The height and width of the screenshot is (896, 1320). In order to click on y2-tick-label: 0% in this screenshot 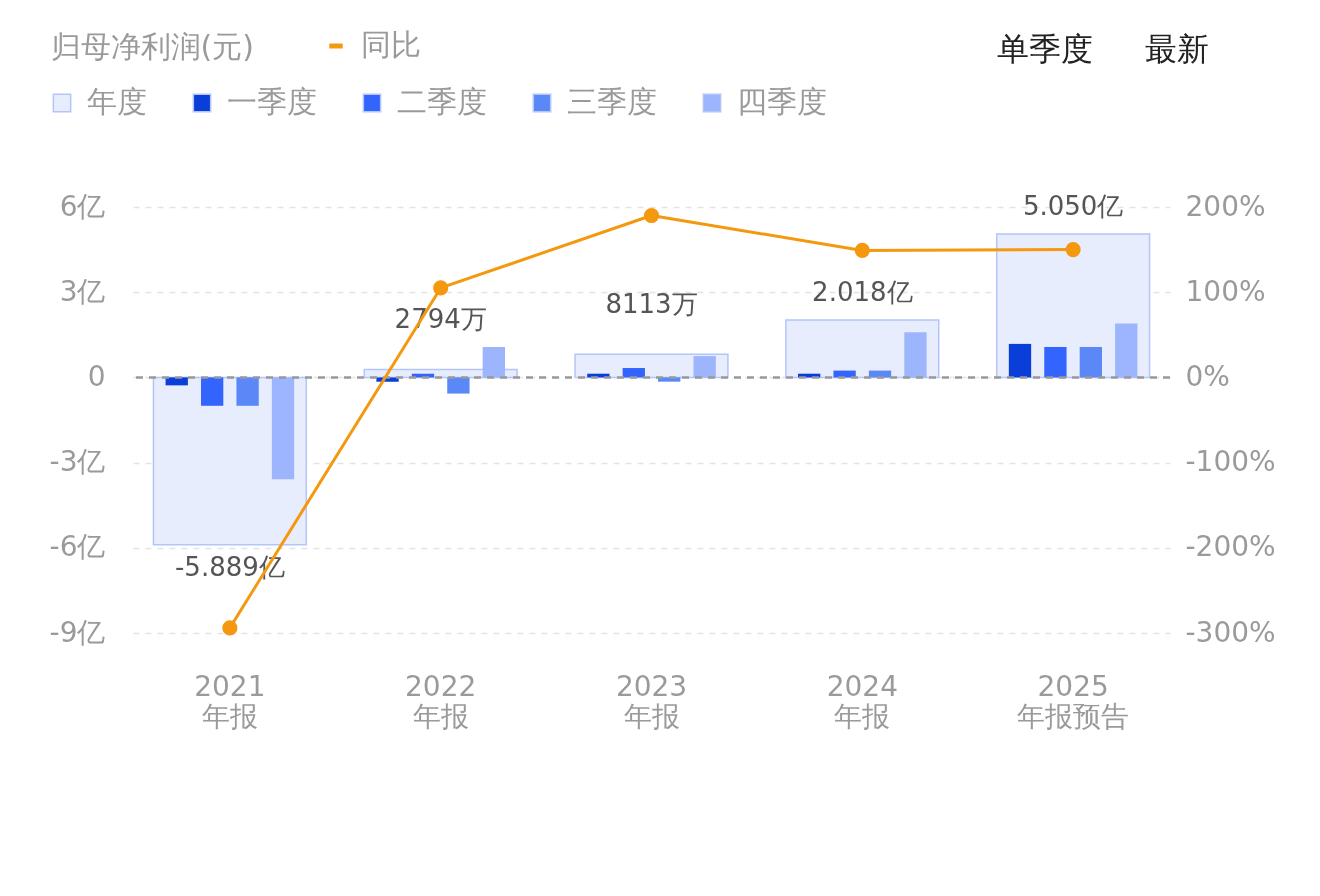, I will do `click(1207, 376)`.